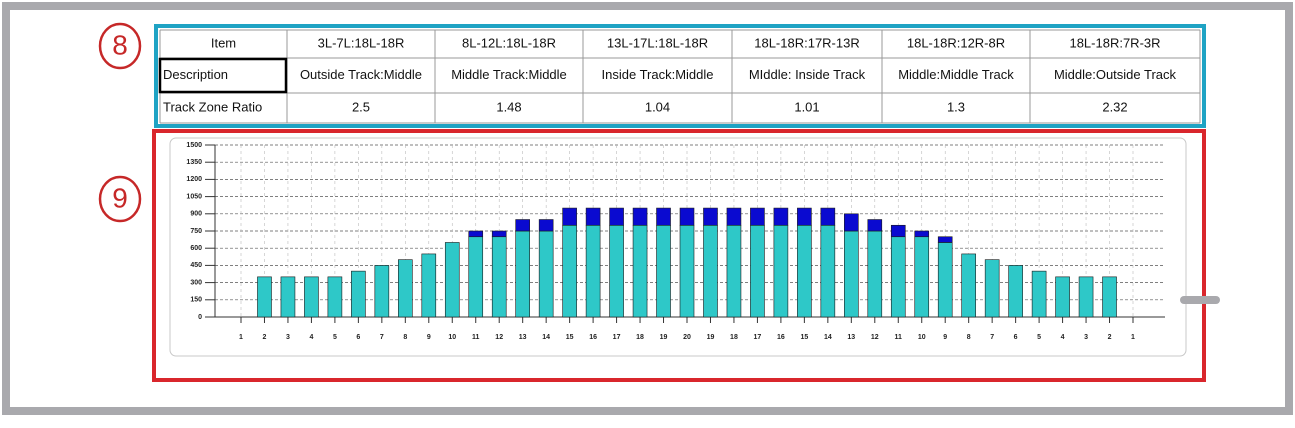 This screenshot has height=428, width=1295. I want to click on table-cell: Inside Track:Middle, so click(658, 74).